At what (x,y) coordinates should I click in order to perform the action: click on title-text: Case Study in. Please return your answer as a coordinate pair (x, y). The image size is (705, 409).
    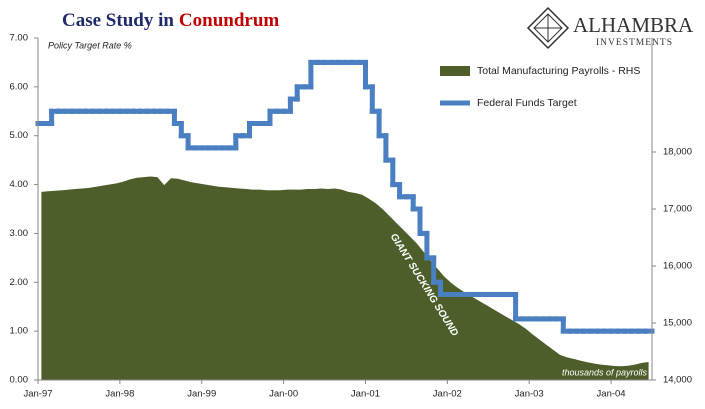
    Looking at the image, I should click on (118, 20).